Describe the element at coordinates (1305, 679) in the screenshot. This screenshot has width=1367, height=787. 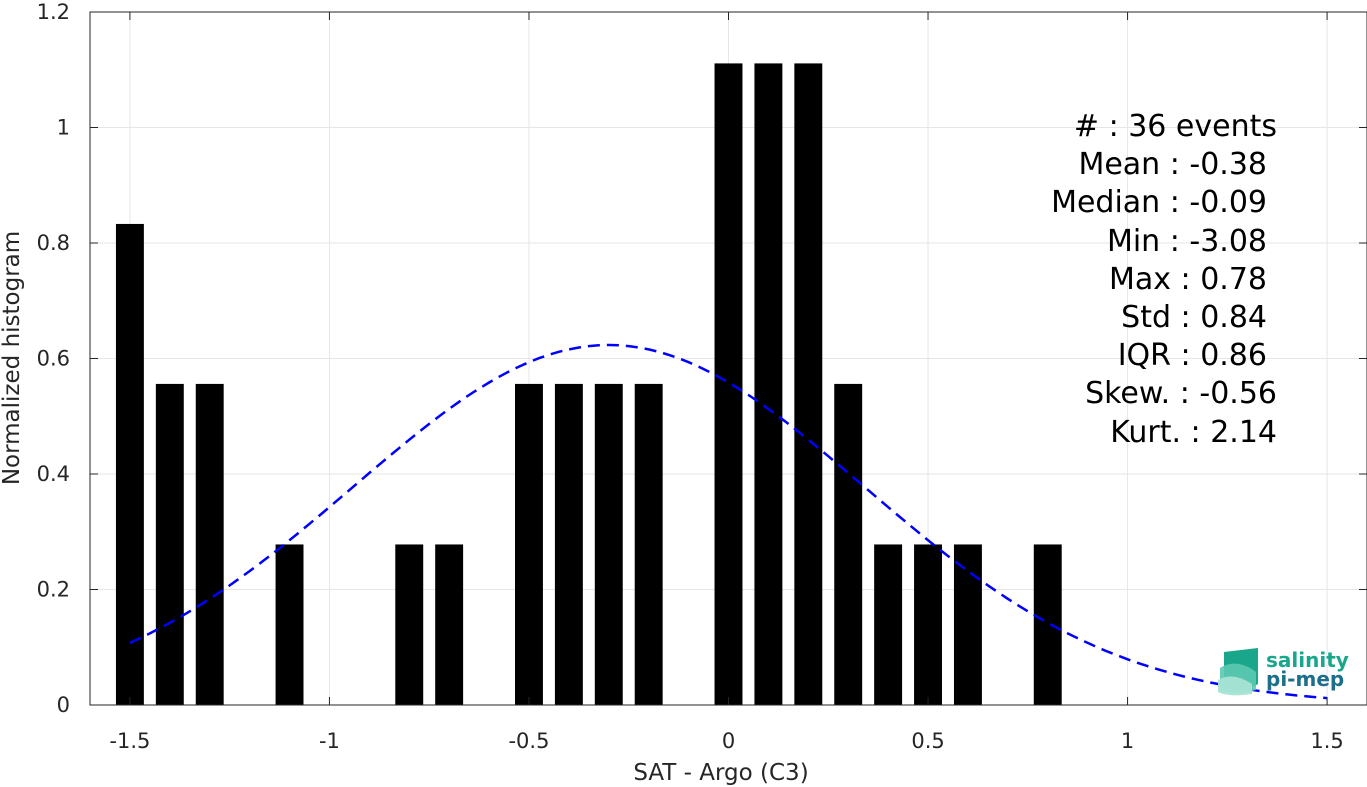
I see `logo-text-pimep: pi-mep` at that location.